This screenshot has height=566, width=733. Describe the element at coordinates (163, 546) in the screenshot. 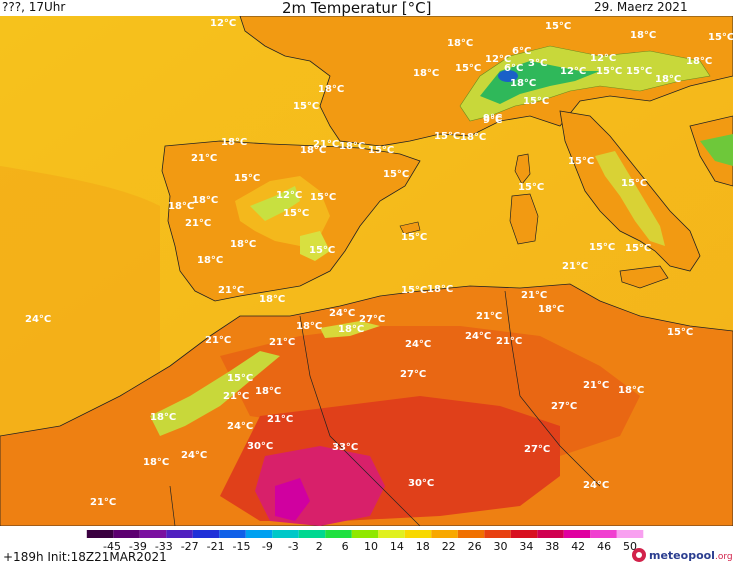

I see `colorbar-tick-label: -33` at that location.